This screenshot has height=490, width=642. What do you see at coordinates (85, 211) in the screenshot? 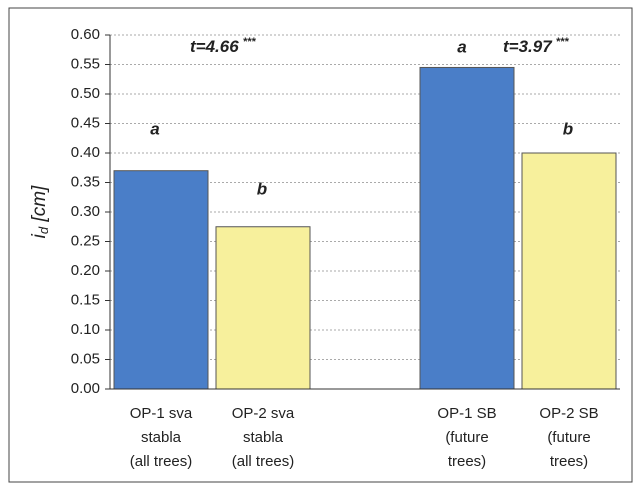
I see `y-tick-label: 0.30` at bounding box center [85, 211].